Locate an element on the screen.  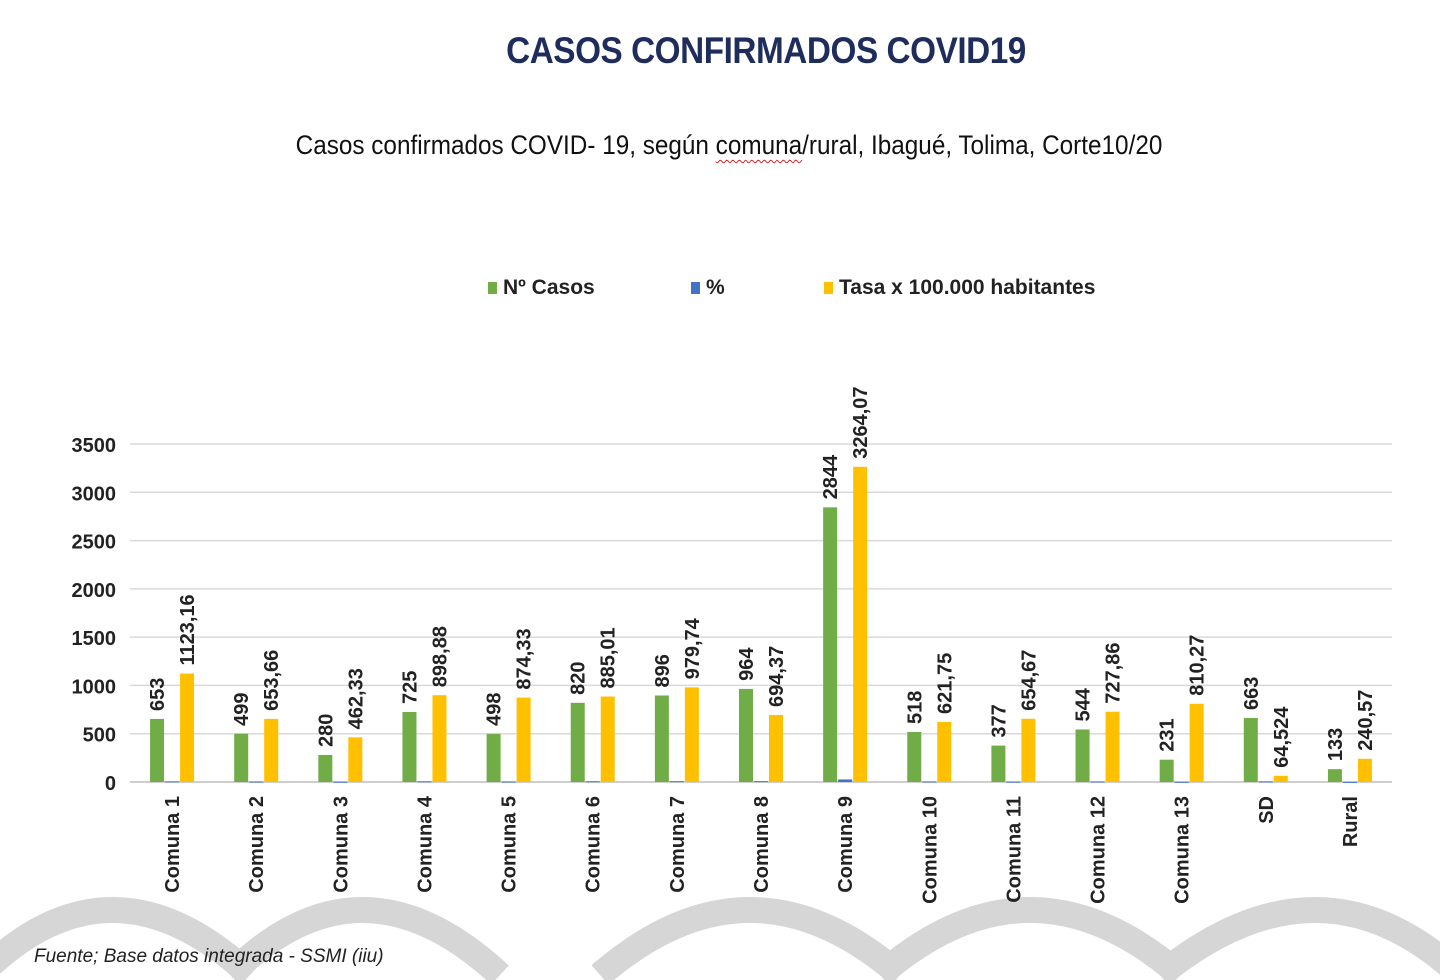
data-label-casos: 663 is located at coordinates (1252, 693).